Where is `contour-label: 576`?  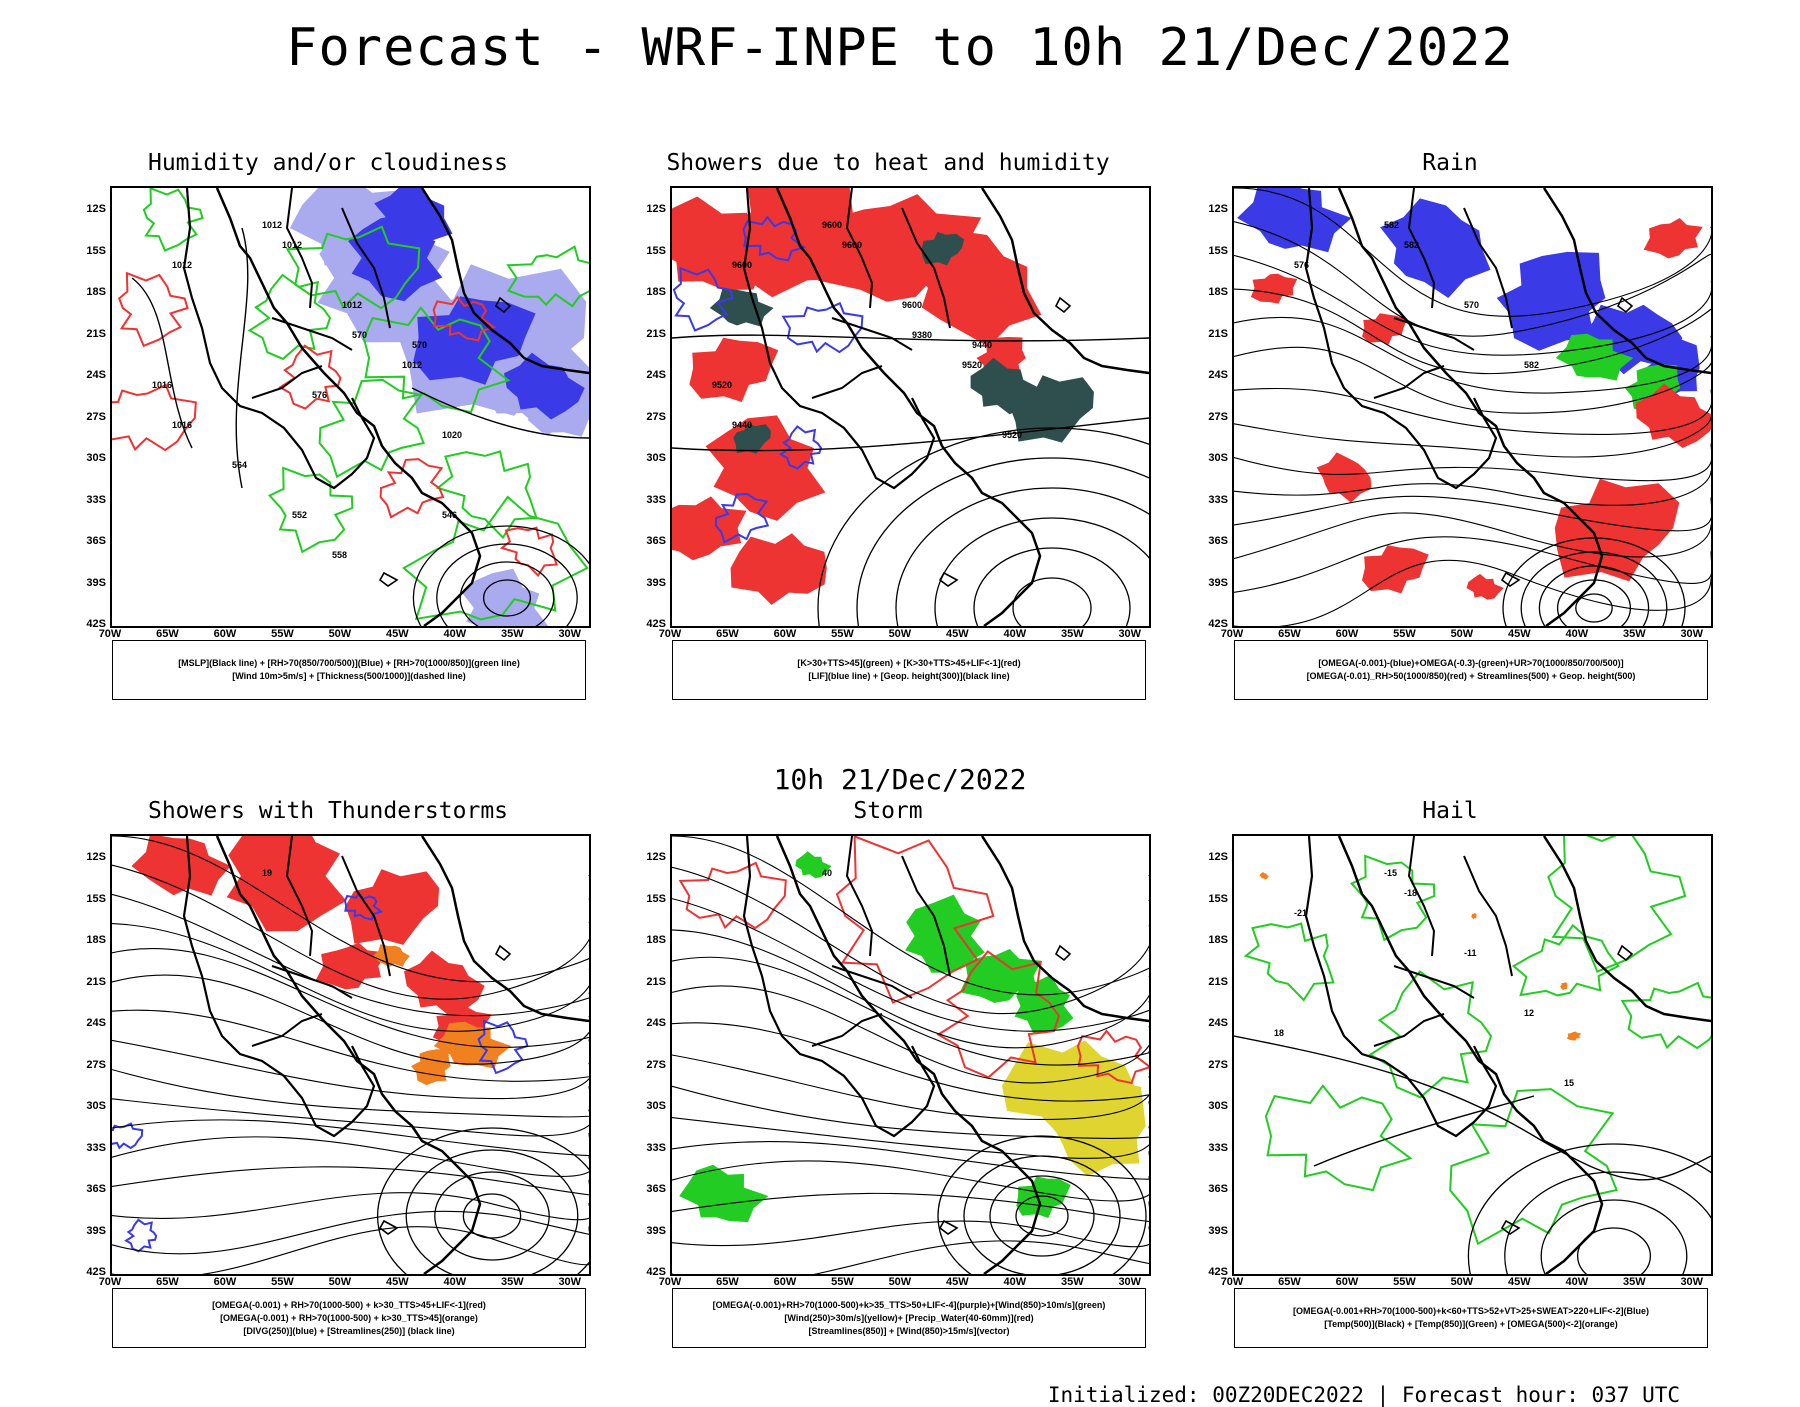 contour-label: 576 is located at coordinates (319, 395).